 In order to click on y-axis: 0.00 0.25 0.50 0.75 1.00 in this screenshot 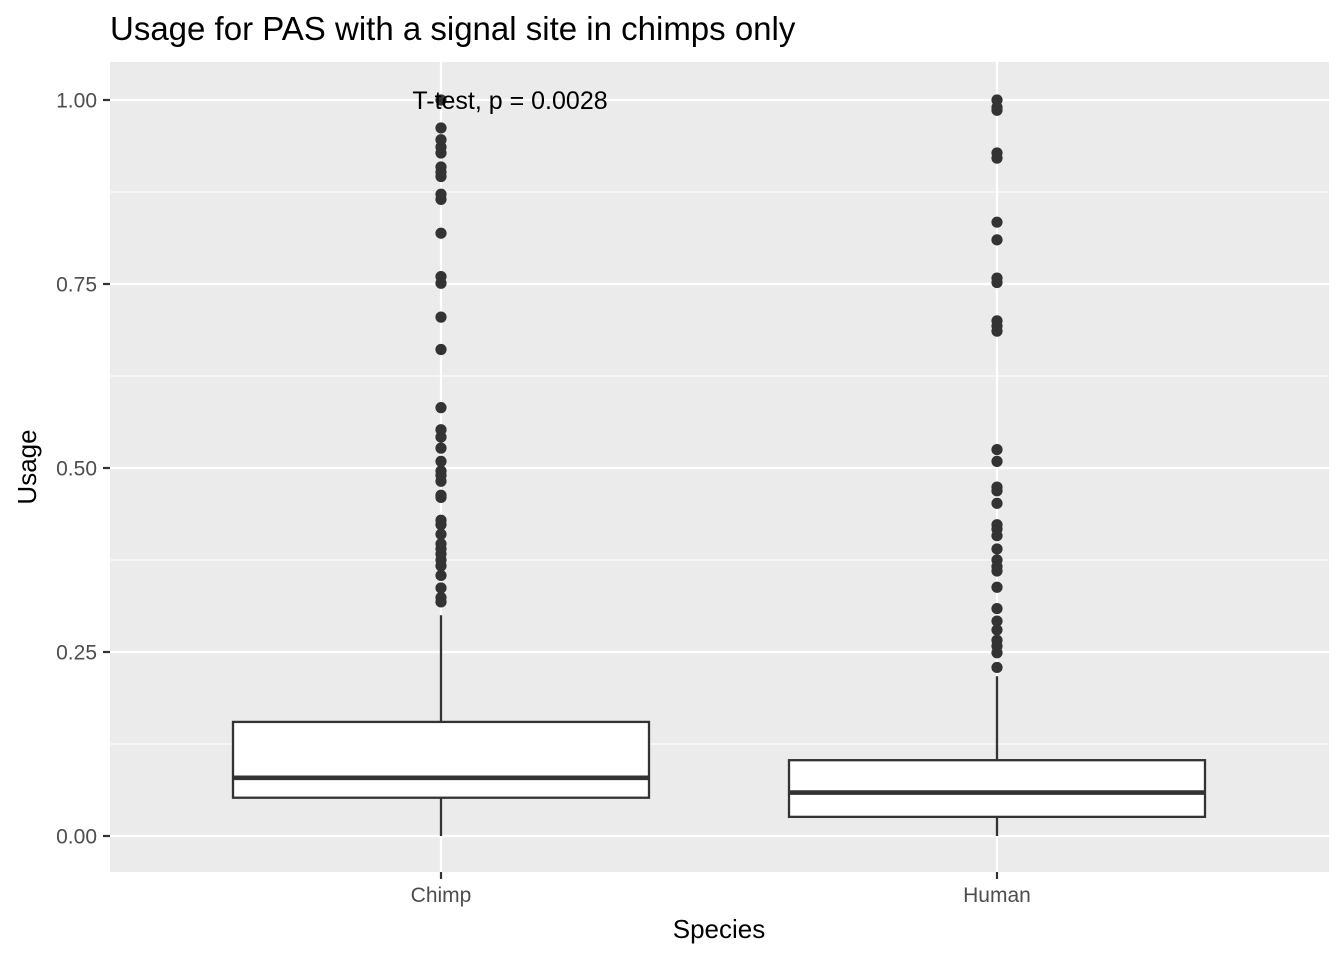, I will do `click(83, 469)`.